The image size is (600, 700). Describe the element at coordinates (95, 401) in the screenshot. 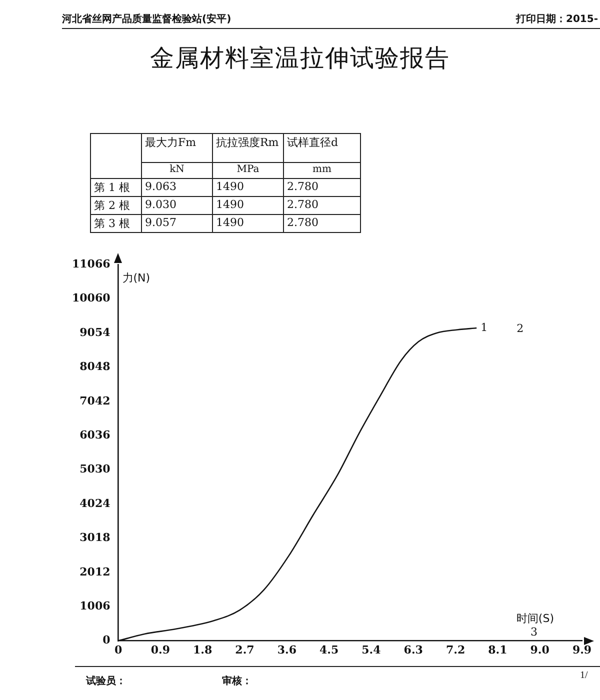

I see `y-tick-label: 7042` at that location.